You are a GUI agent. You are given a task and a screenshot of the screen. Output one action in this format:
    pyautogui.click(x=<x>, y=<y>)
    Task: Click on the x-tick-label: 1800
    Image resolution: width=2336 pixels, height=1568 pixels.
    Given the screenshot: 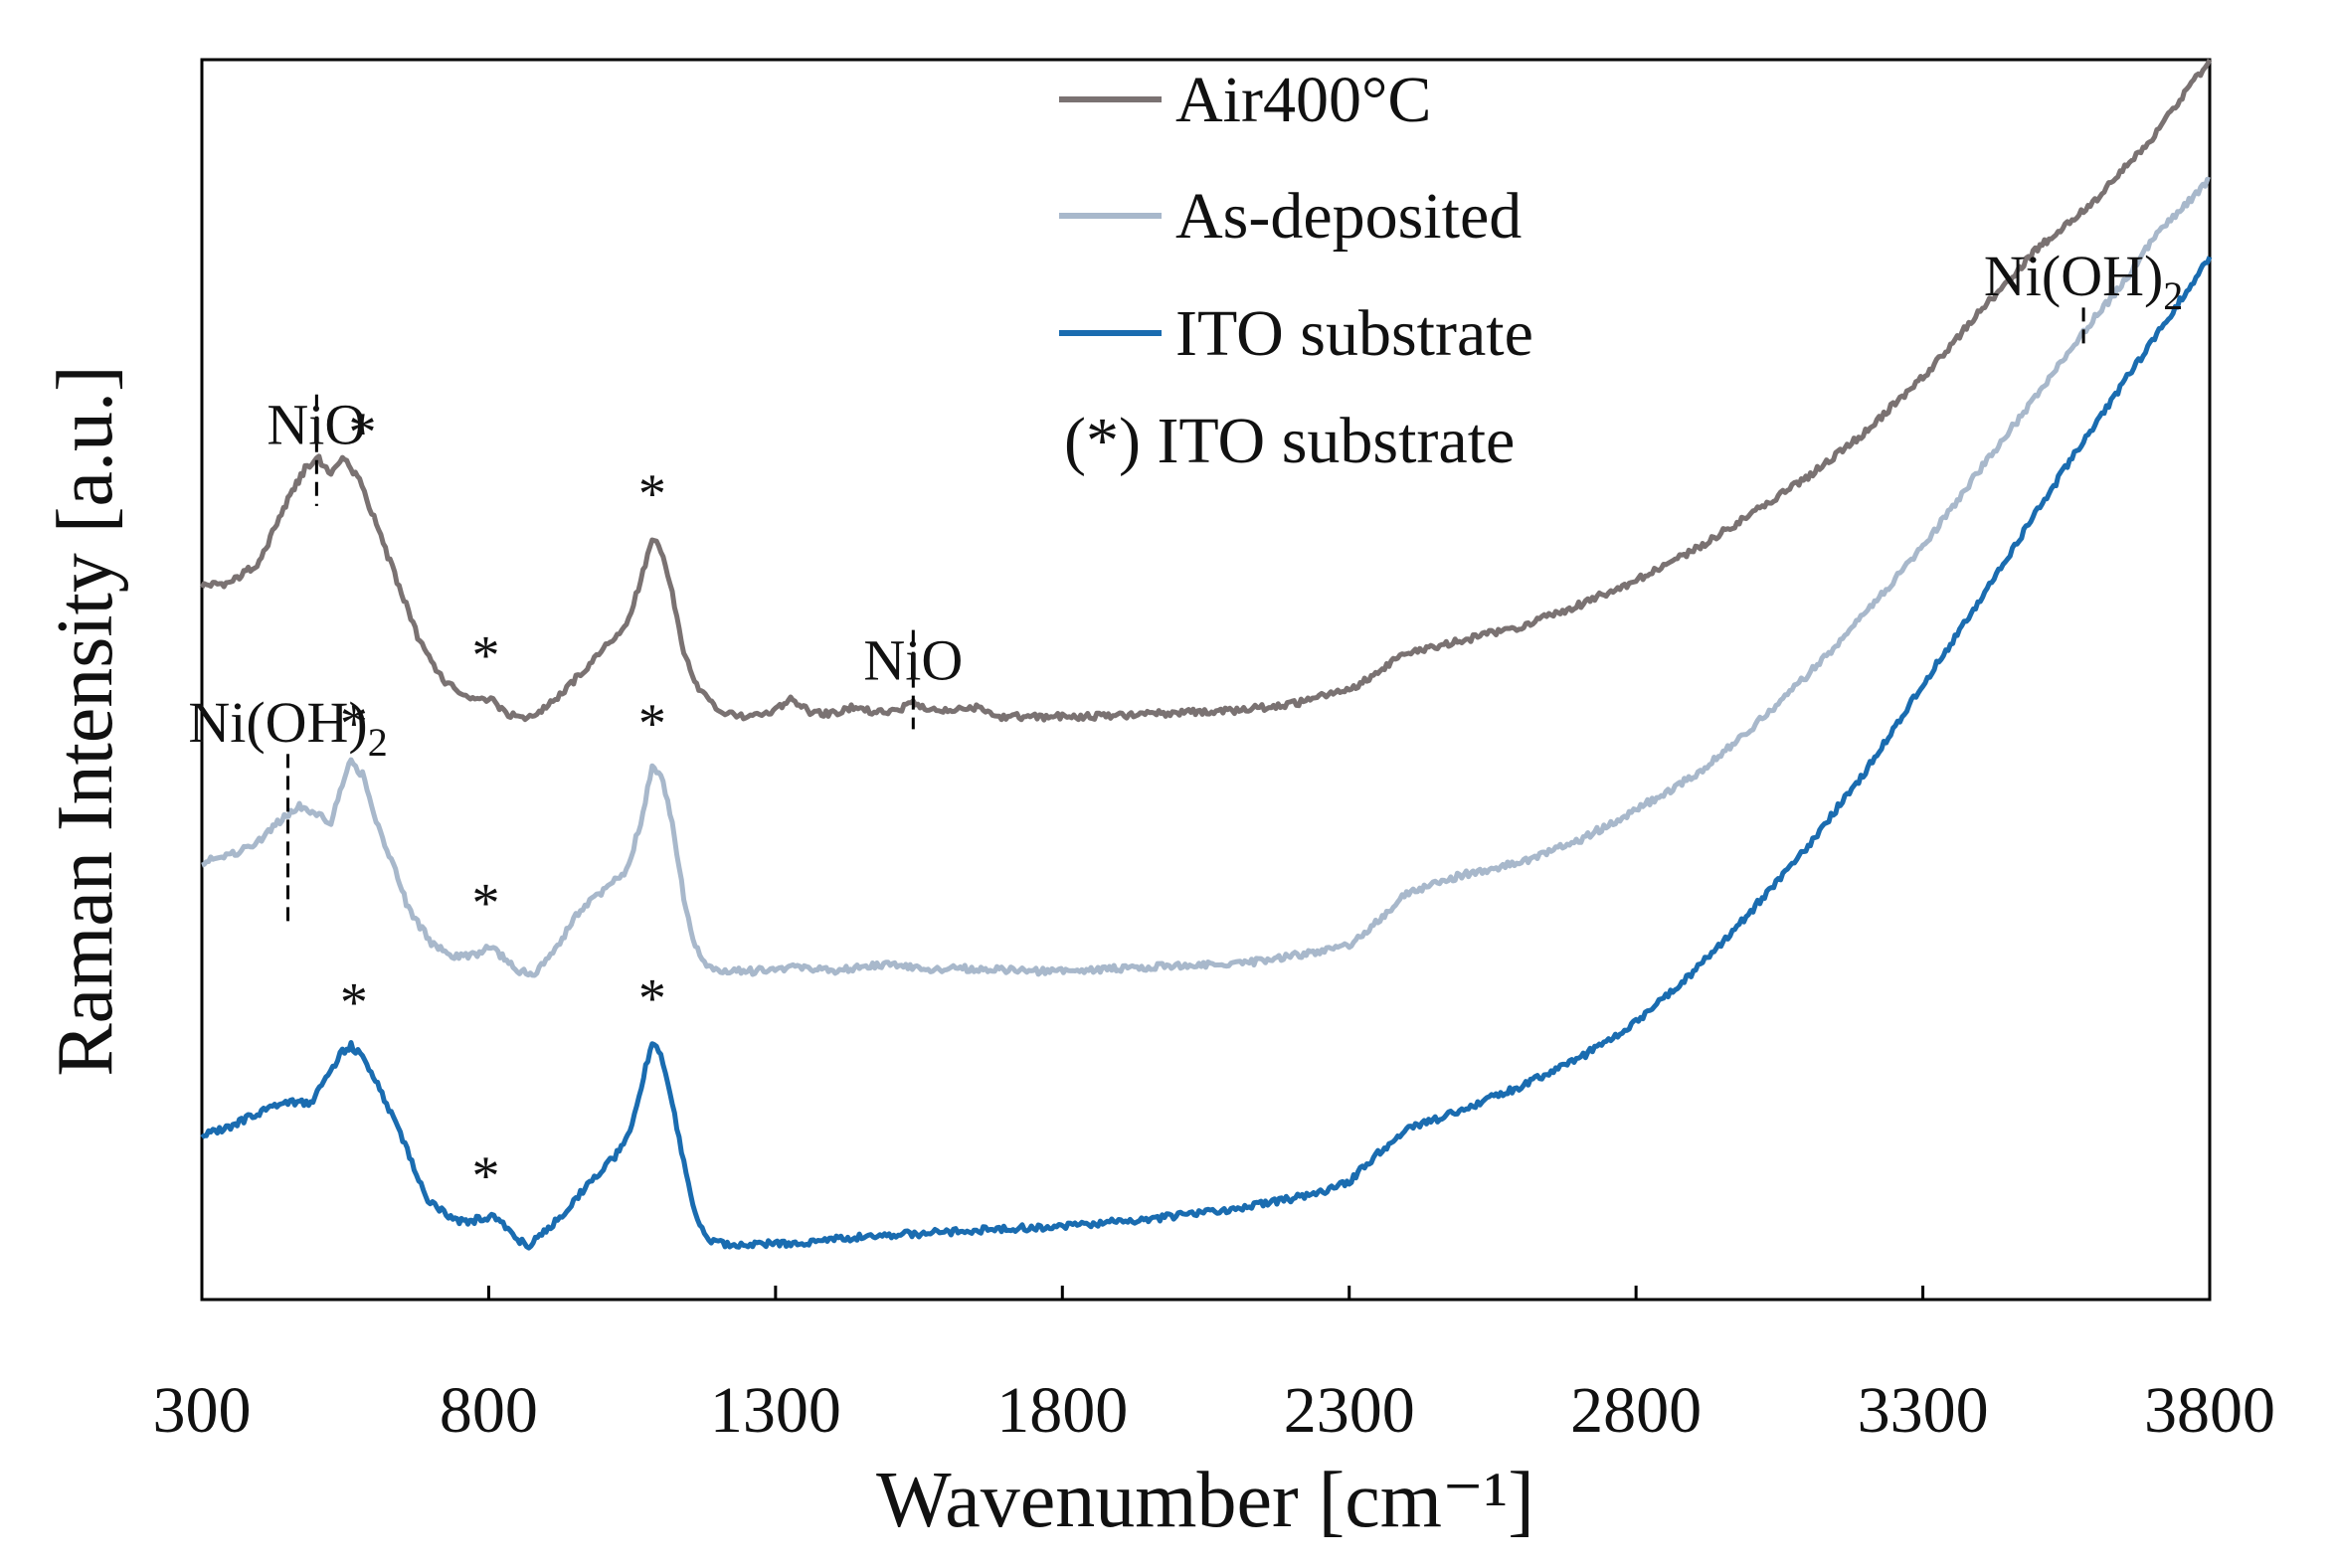 What is the action you would take?
    pyautogui.click(x=1062, y=1410)
    